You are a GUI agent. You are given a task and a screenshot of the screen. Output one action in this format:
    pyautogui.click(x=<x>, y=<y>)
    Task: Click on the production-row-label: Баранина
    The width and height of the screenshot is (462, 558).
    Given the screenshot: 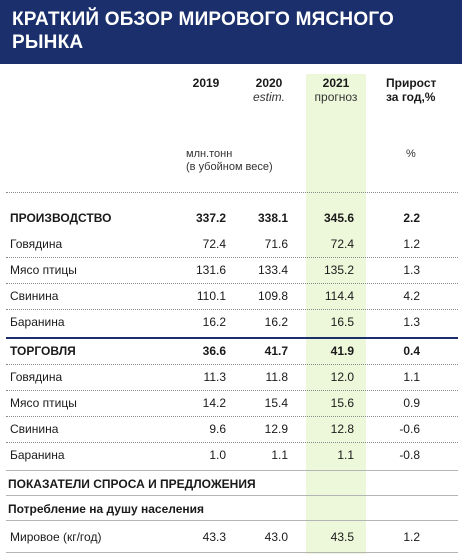 What is the action you would take?
    pyautogui.click(x=37, y=322)
    